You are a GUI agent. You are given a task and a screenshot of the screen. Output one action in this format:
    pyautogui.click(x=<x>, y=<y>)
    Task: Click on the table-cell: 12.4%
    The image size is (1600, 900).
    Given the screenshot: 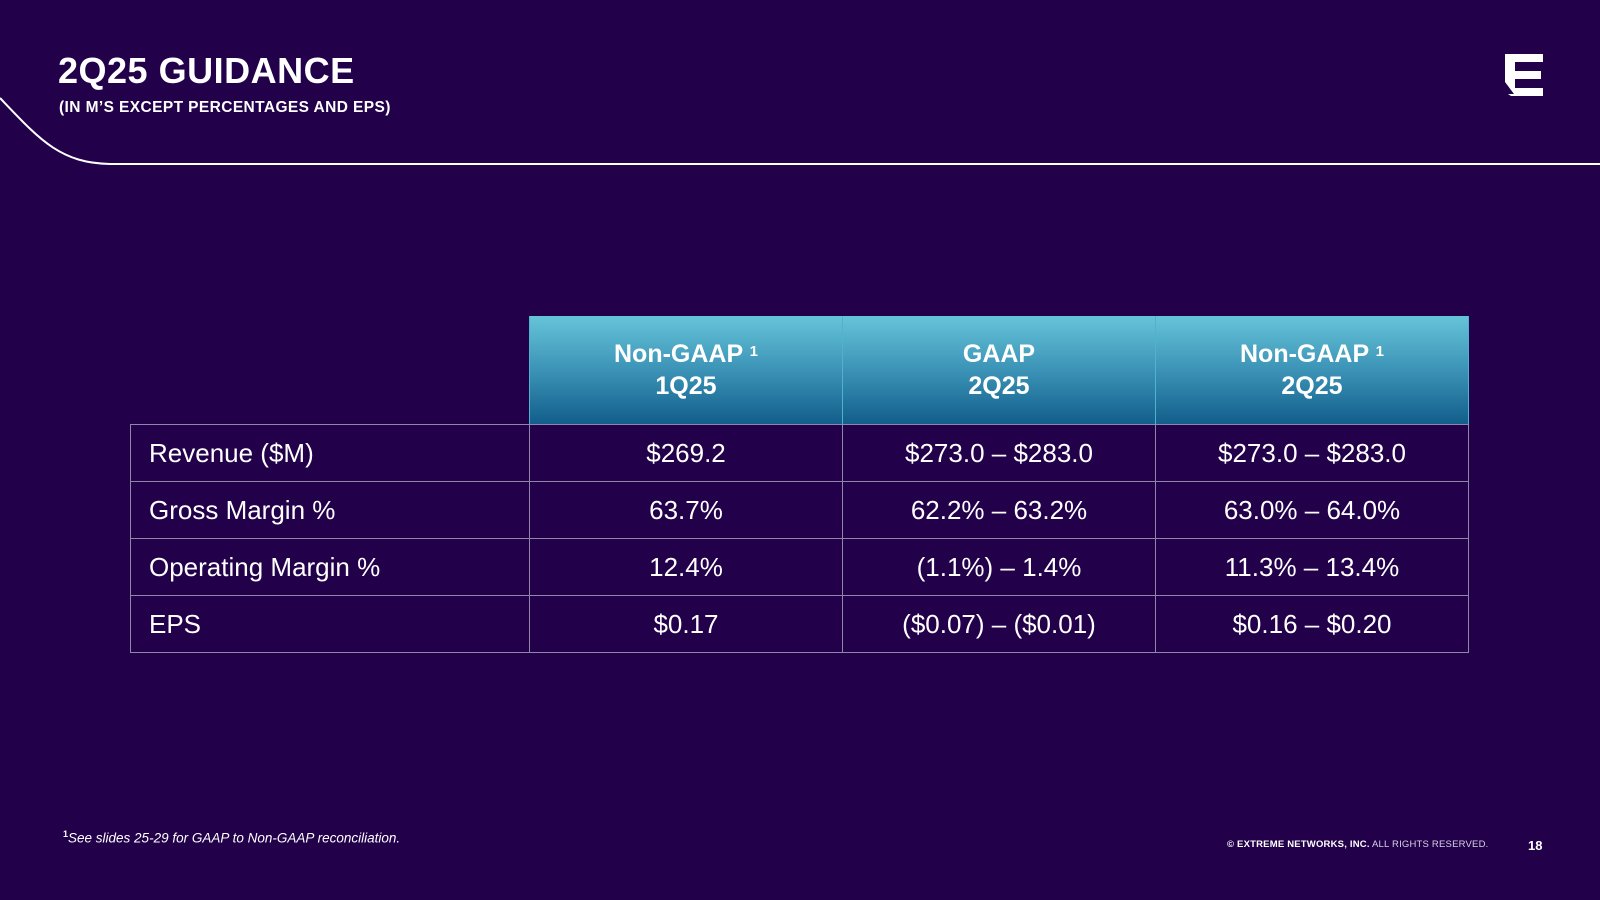 What is the action you would take?
    pyautogui.click(x=686, y=567)
    